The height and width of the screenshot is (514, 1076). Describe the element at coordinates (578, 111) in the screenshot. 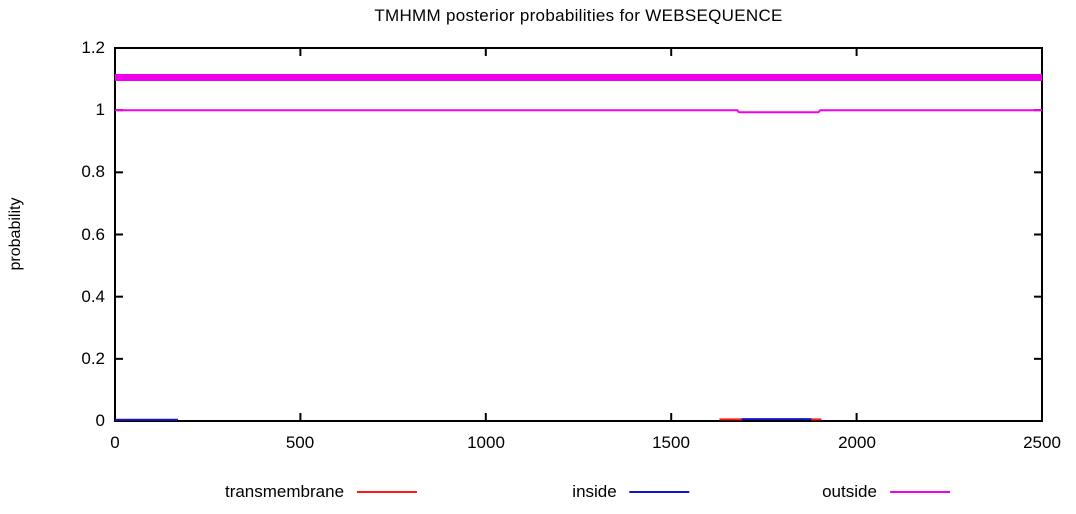

I see `series-line-outside` at that location.